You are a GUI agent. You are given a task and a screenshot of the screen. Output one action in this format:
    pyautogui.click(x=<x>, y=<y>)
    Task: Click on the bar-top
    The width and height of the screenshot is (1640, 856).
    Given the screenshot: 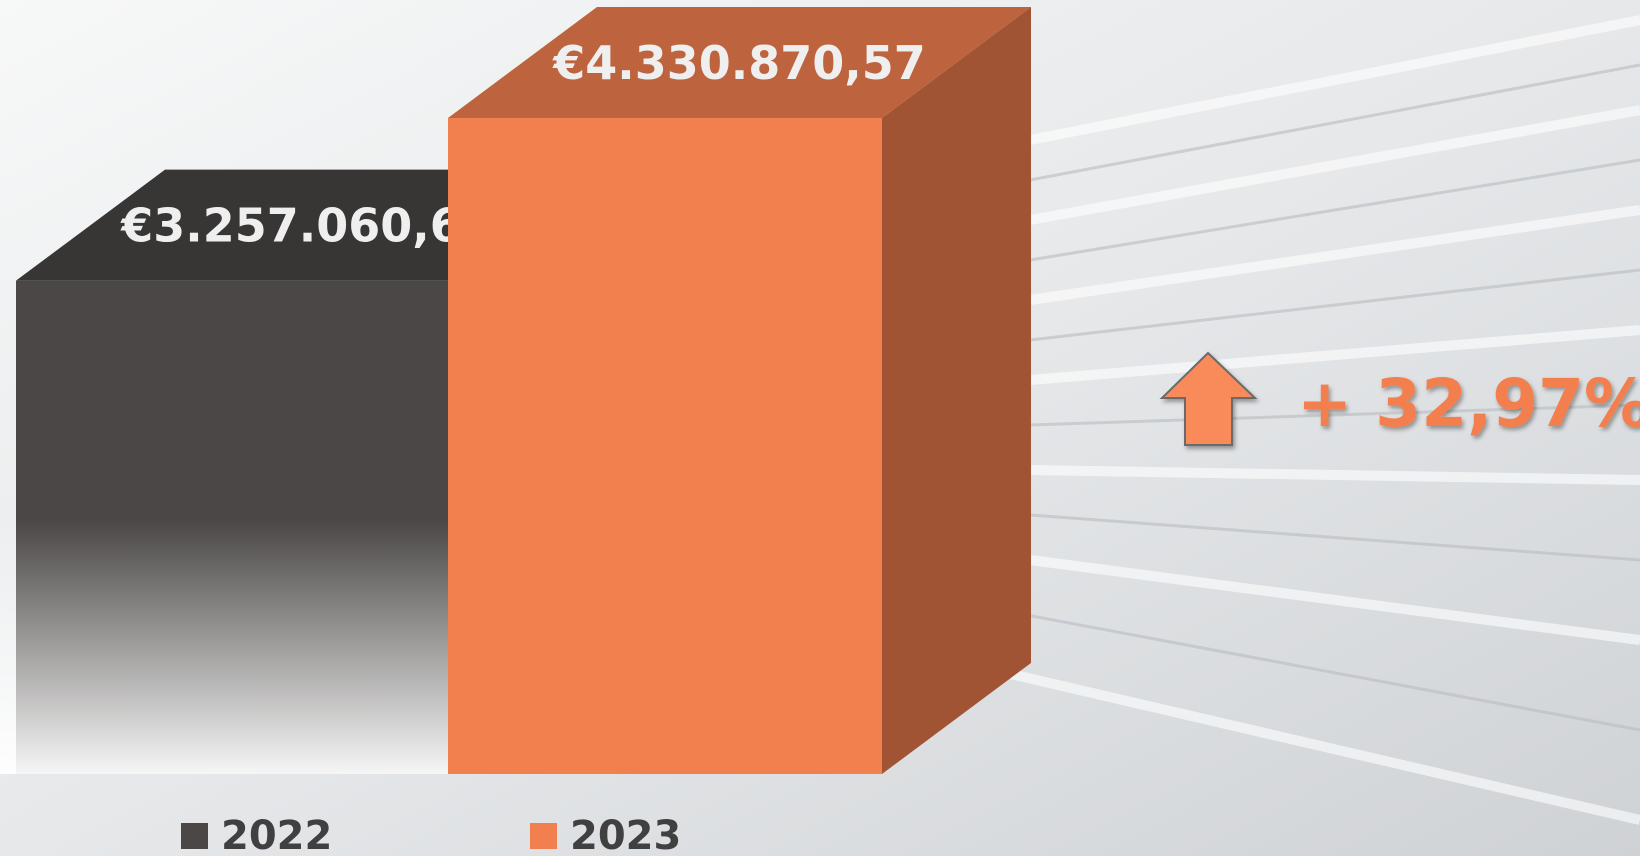 What is the action you would take?
    pyautogui.click(x=739, y=62)
    